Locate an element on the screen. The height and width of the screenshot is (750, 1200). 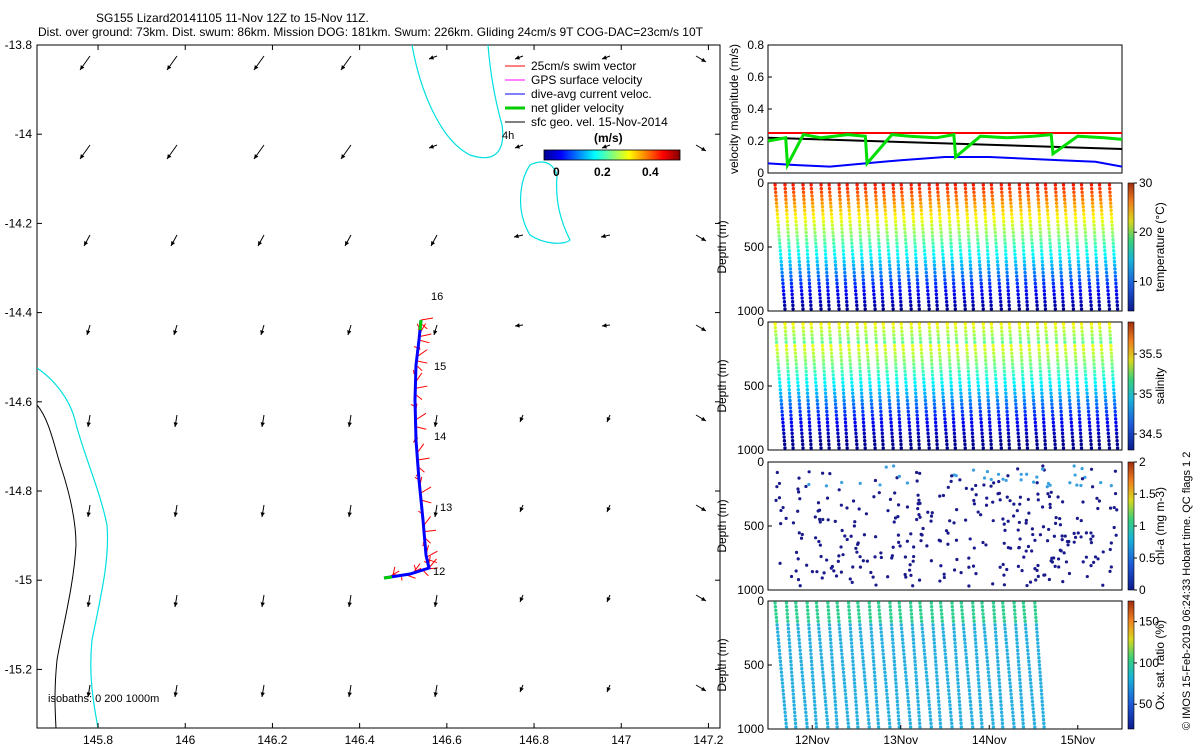
map-ytick-label: -14.2 is located at coordinates (19, 223).